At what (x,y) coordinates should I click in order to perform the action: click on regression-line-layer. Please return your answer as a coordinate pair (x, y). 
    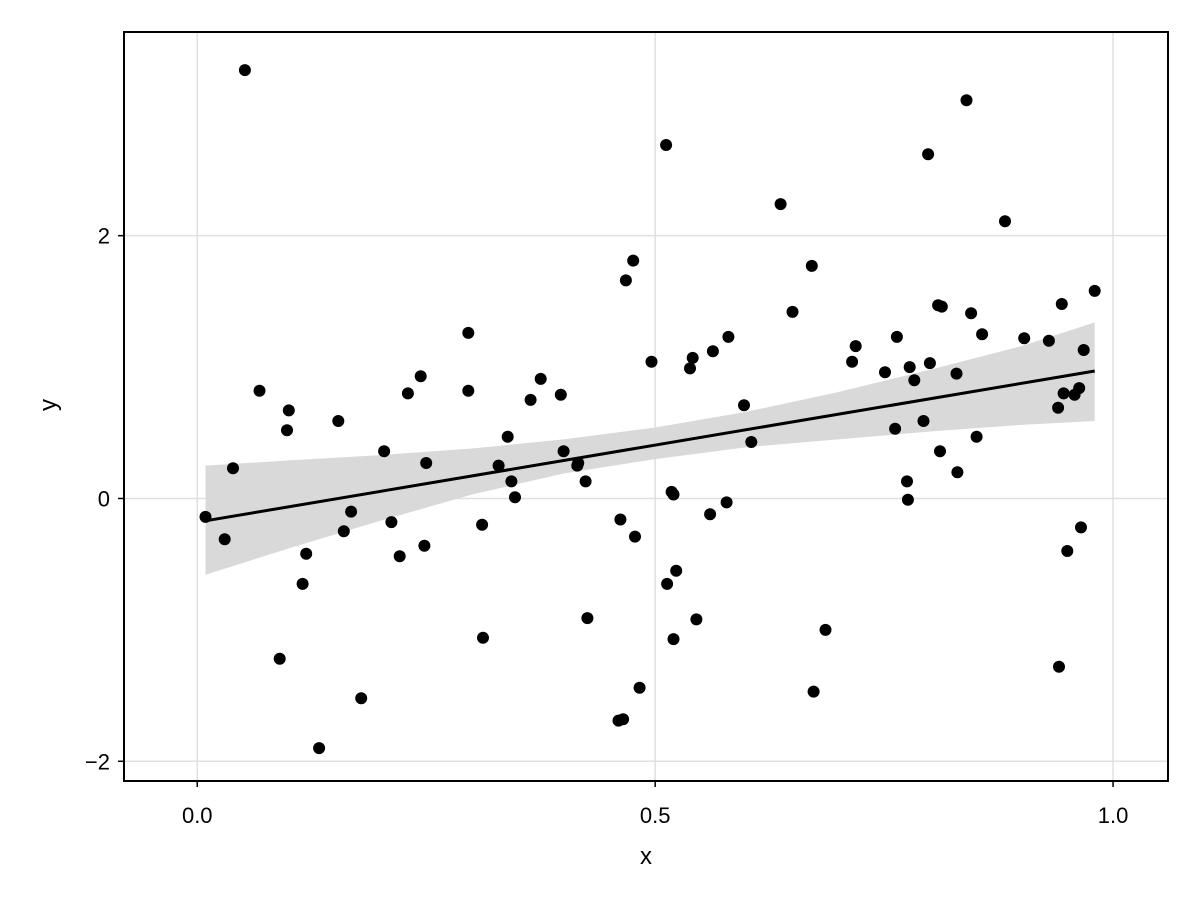
    Looking at the image, I should click on (650, 446).